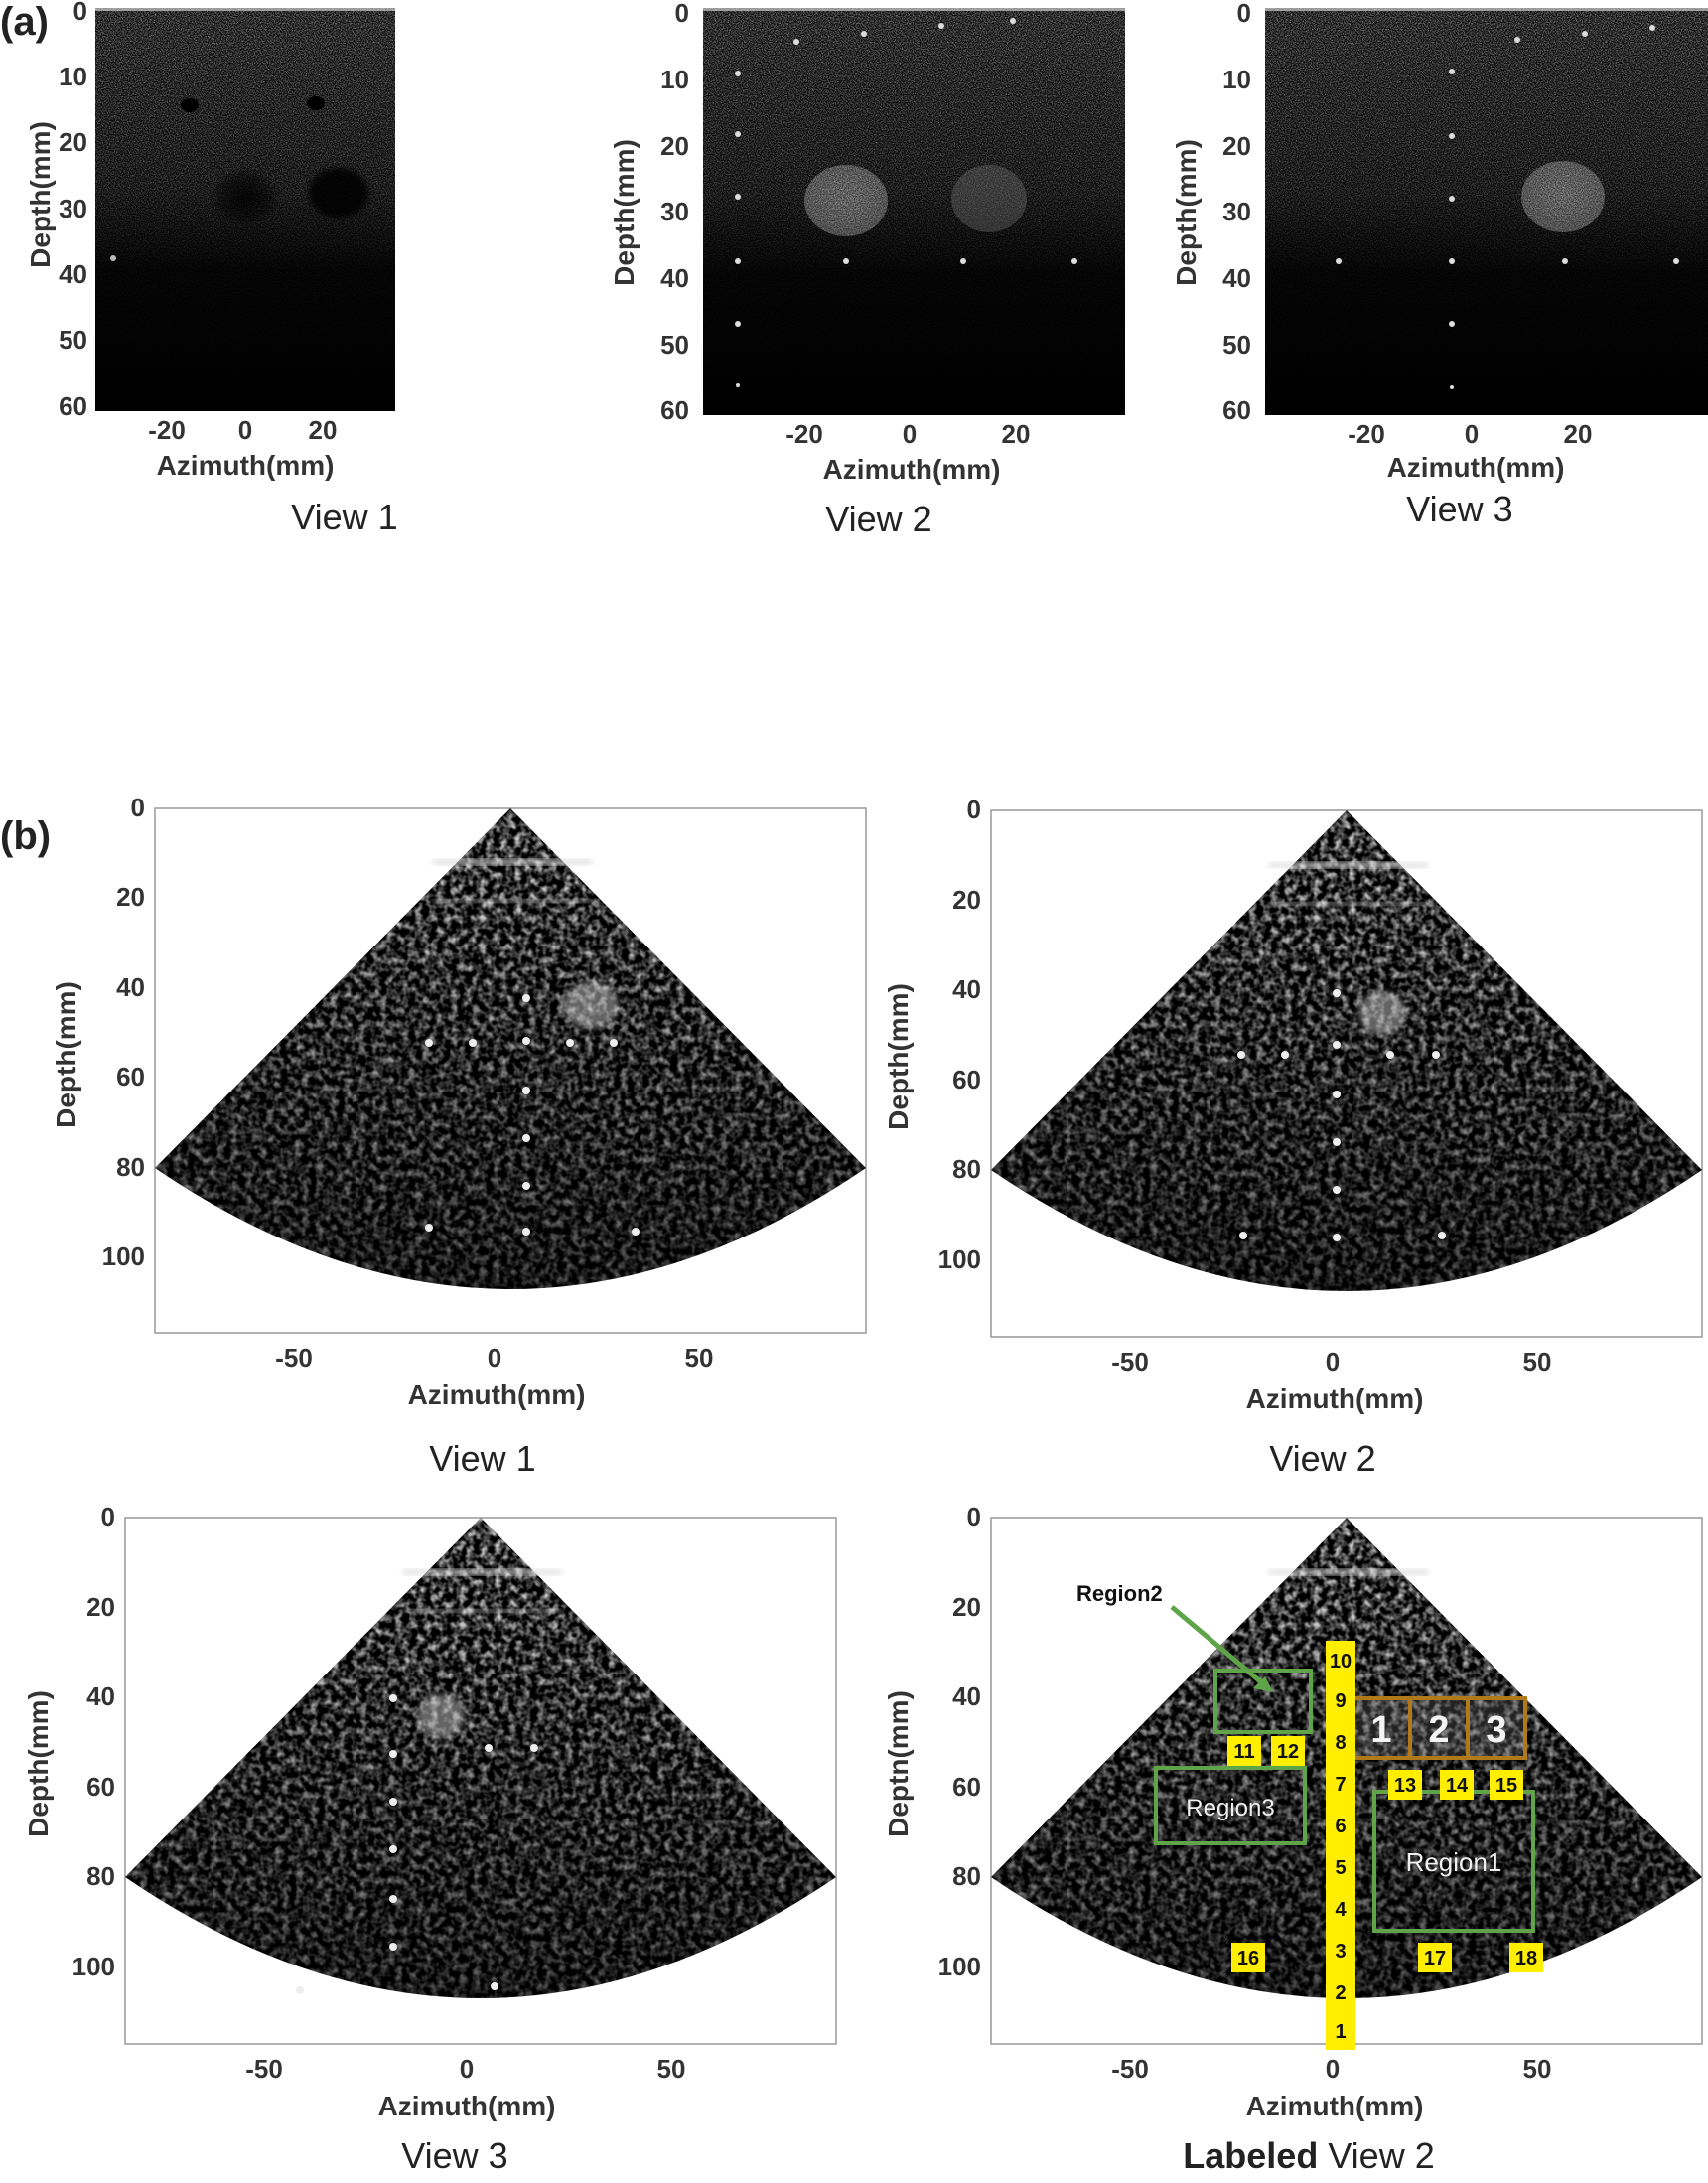 The image size is (1708, 2183). What do you see at coordinates (344, 517) in the screenshot?
I see `panel-a-view1-caption: View 1` at bounding box center [344, 517].